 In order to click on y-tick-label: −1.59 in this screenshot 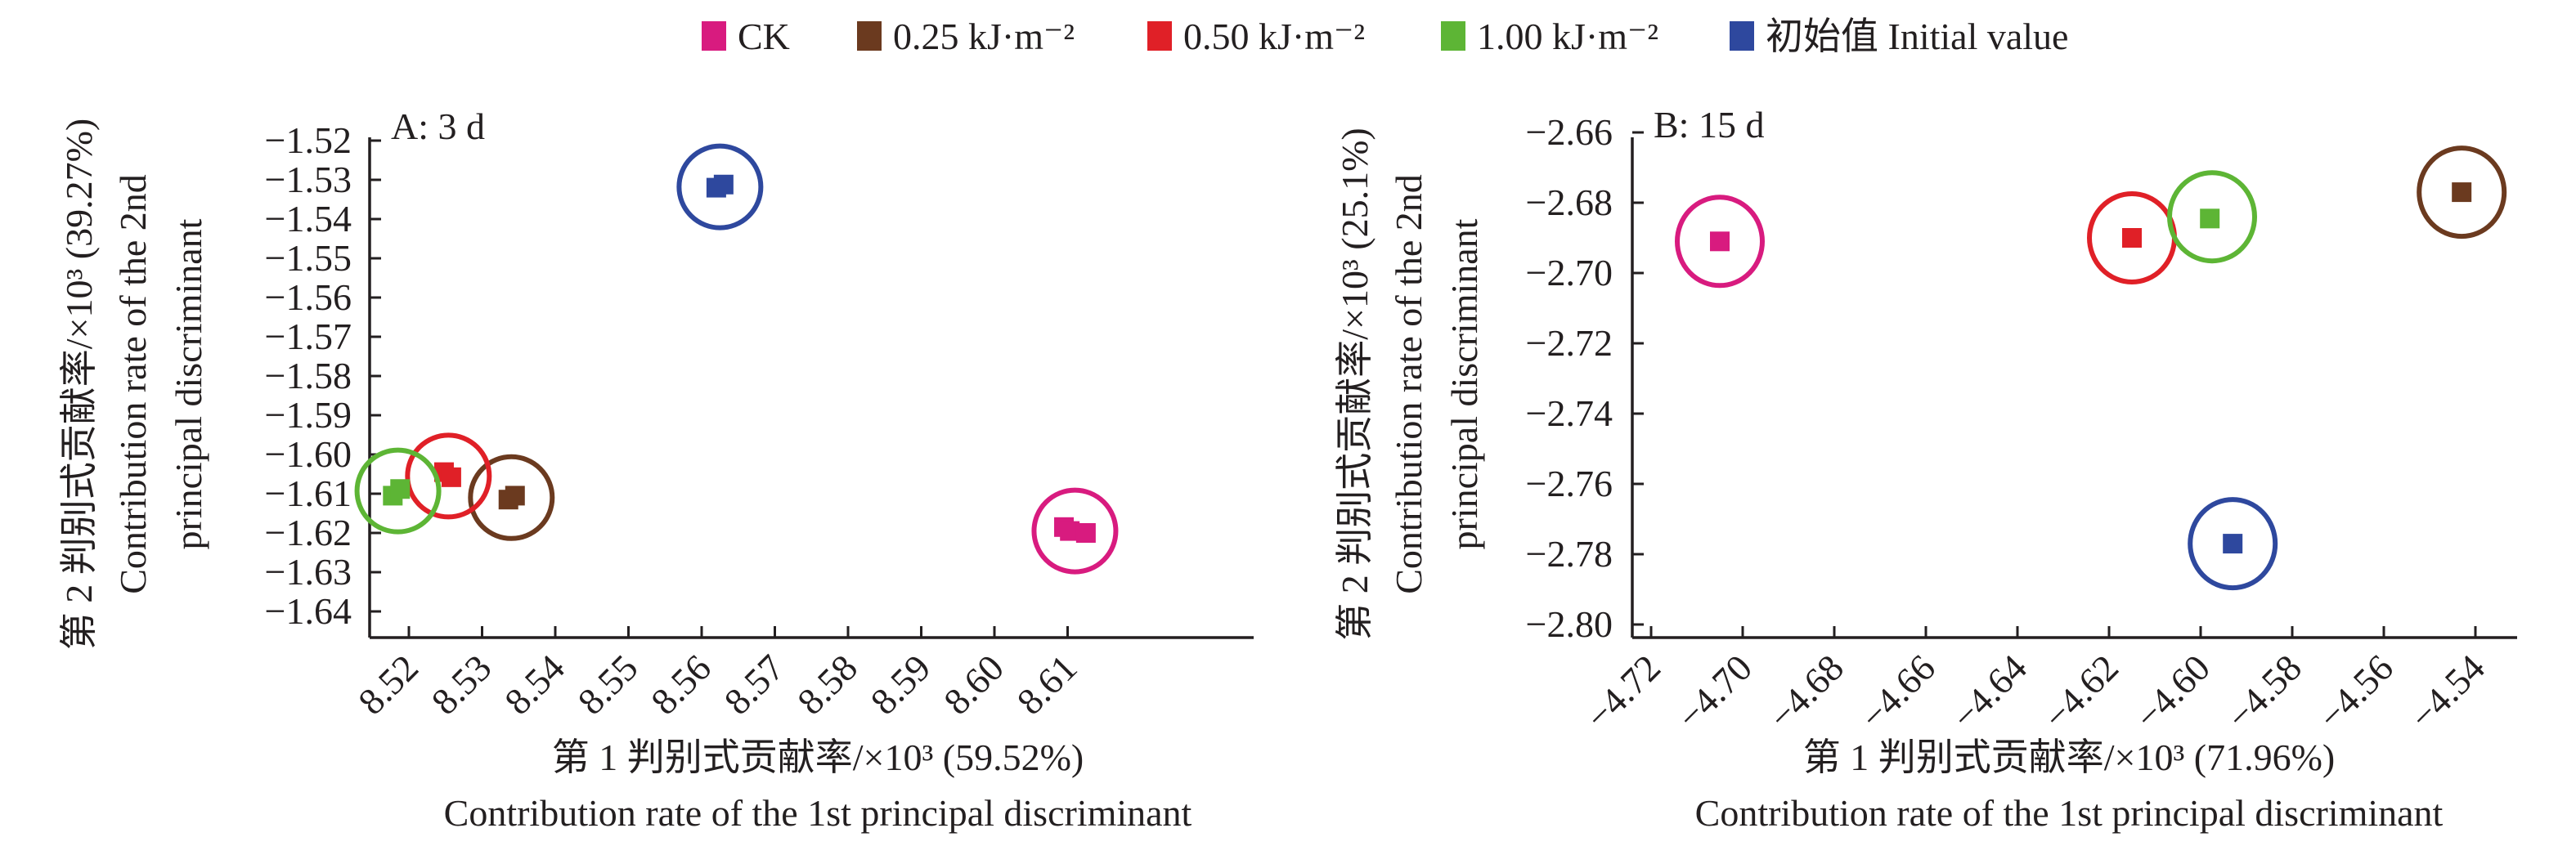, I will do `click(308, 415)`.